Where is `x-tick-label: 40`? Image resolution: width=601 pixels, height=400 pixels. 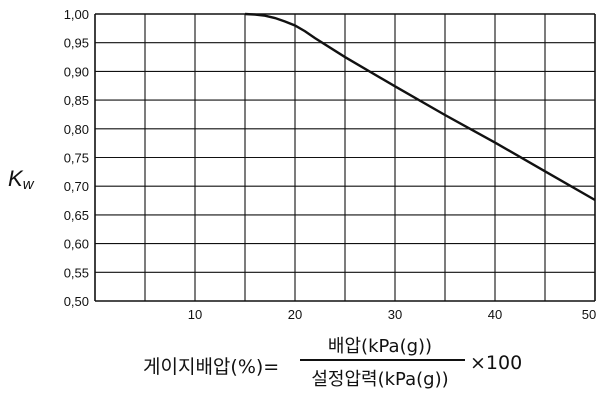 x-tick-label: 40 is located at coordinates (495, 314).